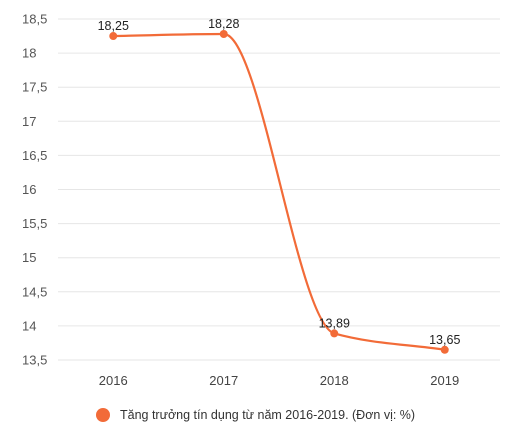 The width and height of the screenshot is (524, 437). I want to click on x-tick-label: 2016, so click(113, 380).